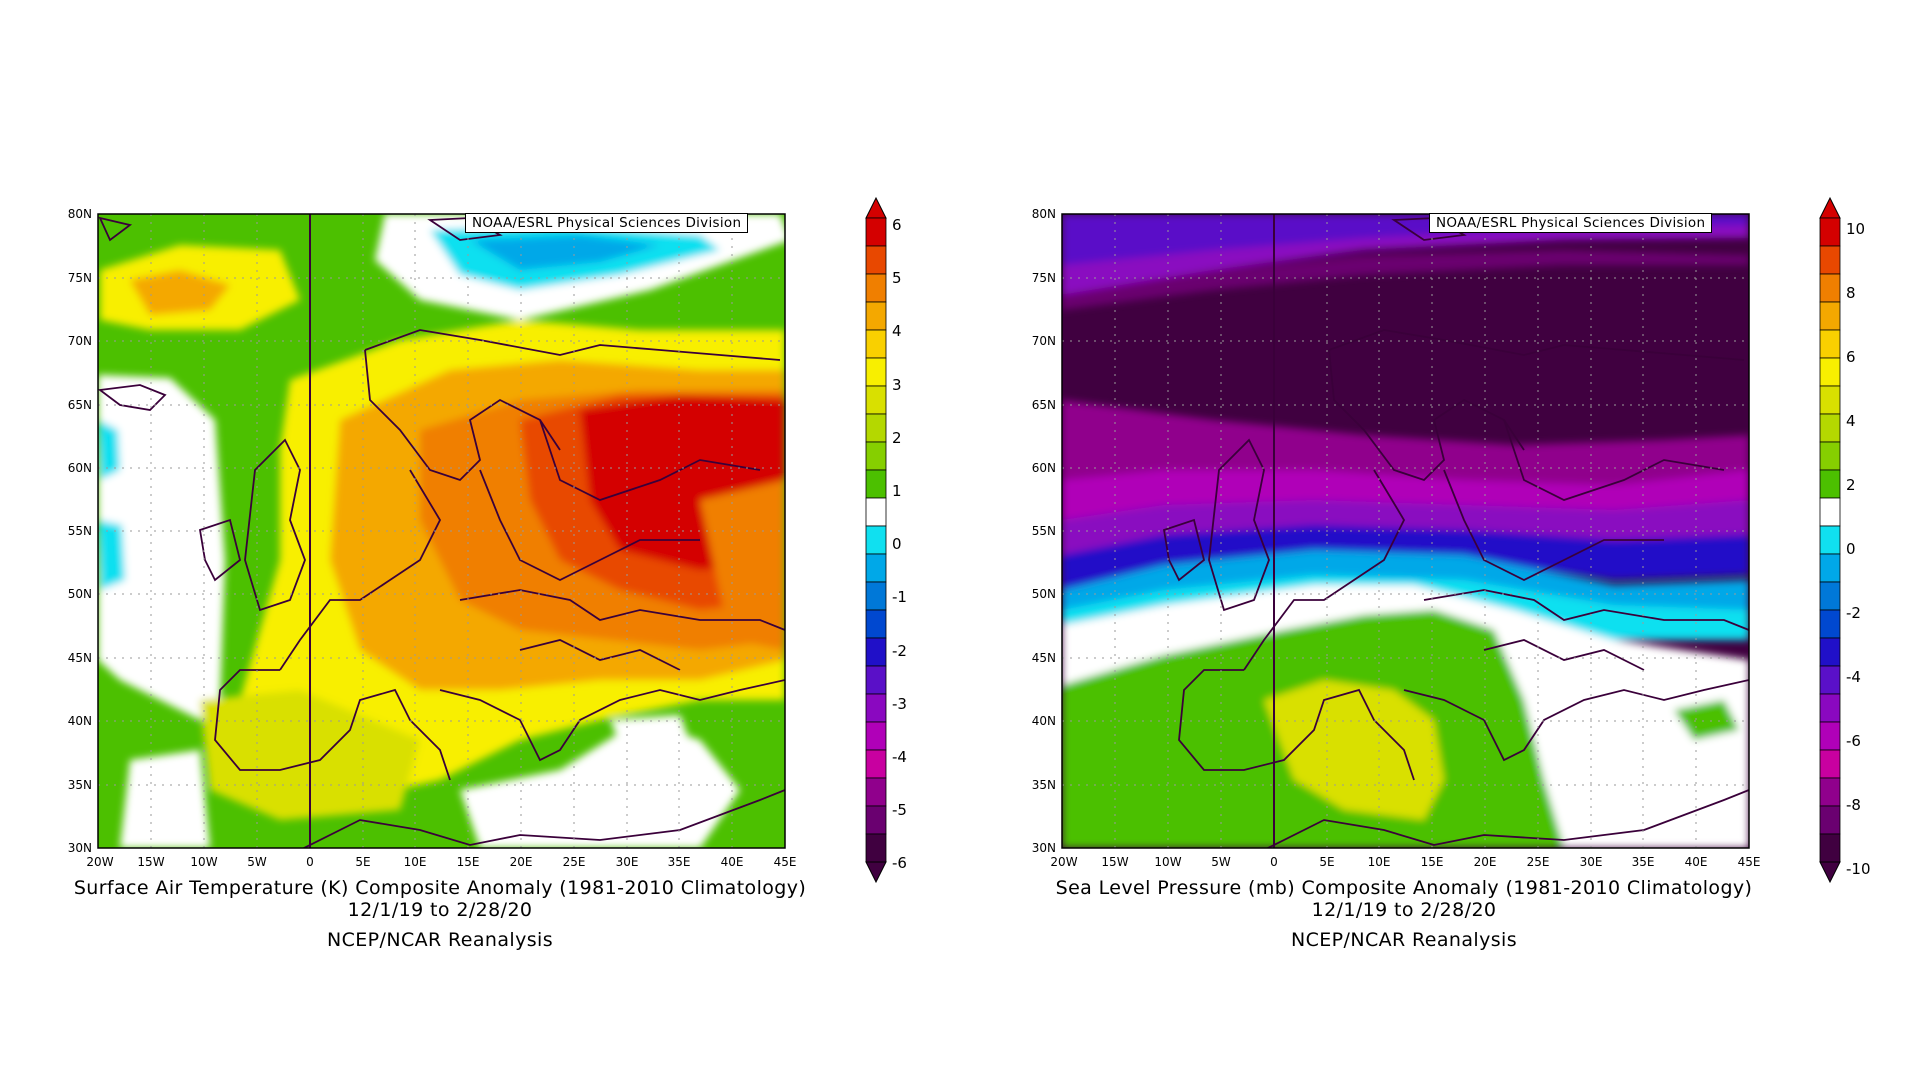 The height and width of the screenshot is (1080, 1920). What do you see at coordinates (468, 862) in the screenshot?
I see `lon-label: 15E` at bounding box center [468, 862].